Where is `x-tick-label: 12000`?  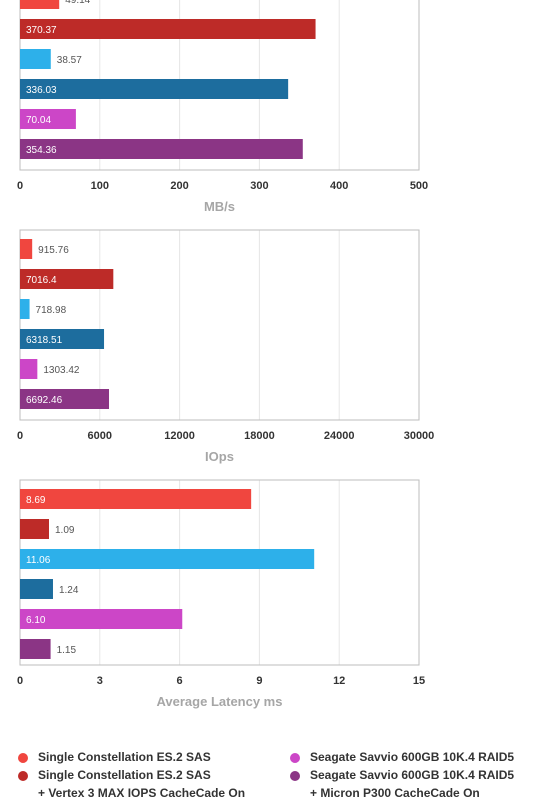 x-tick-label: 12000 is located at coordinates (179, 436).